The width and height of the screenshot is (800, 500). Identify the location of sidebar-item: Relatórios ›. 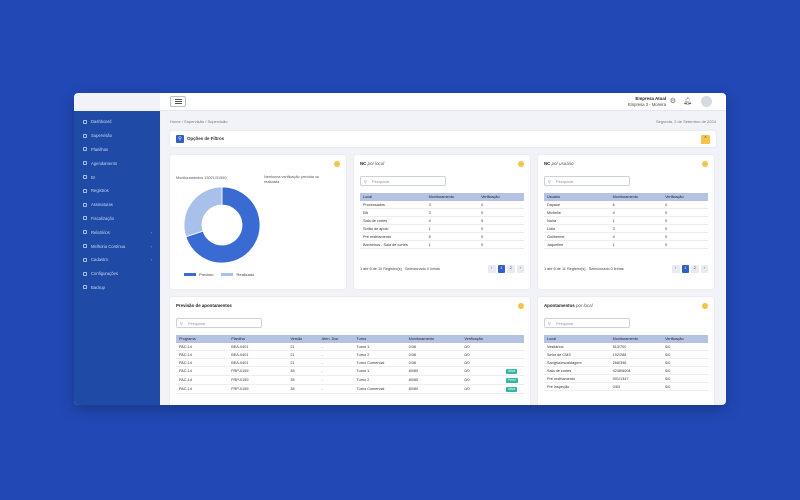
(117, 232).